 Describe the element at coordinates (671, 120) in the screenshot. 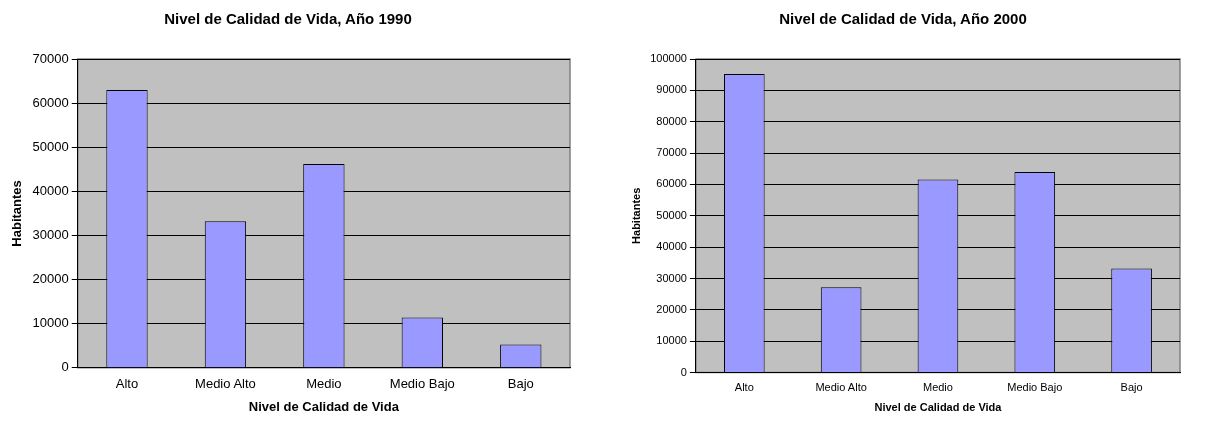

I see `y-tick-label: 80000` at that location.